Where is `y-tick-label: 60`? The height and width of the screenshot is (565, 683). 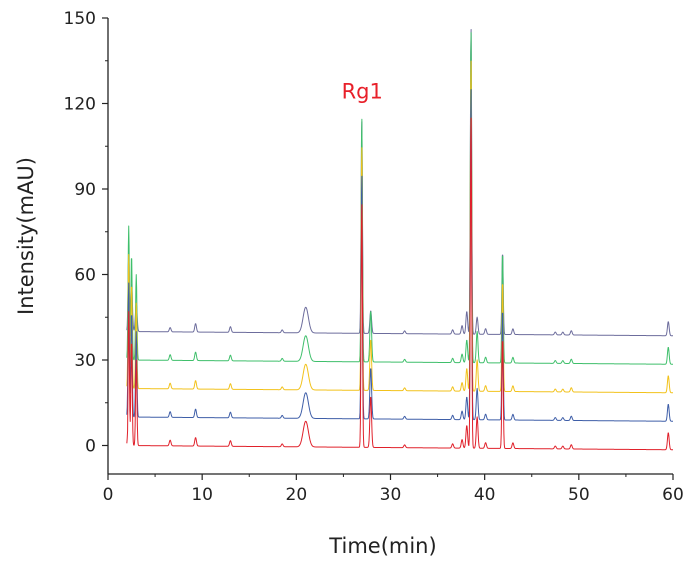
y-tick-label: 60 is located at coordinates (85, 276).